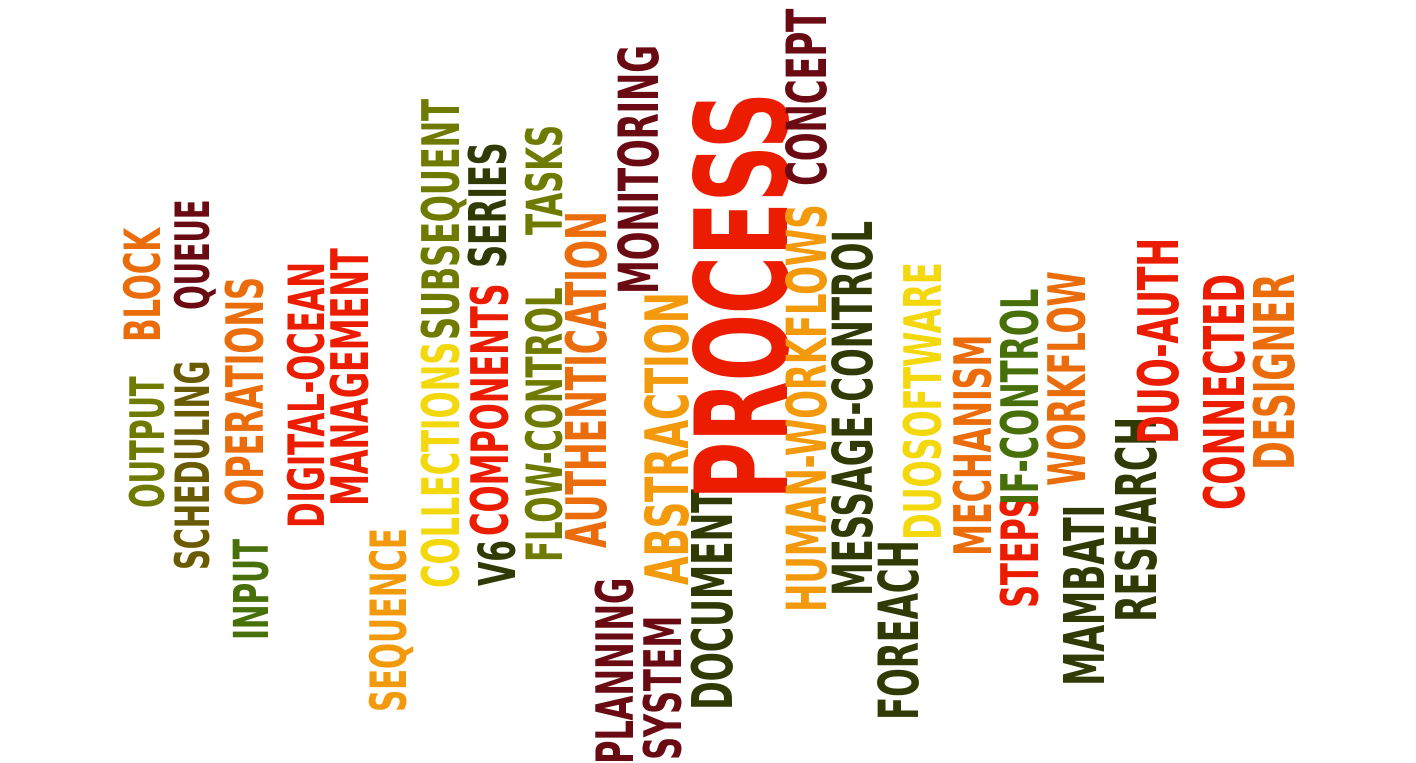  I want to click on word-block: BLOCK, so click(143, 285).